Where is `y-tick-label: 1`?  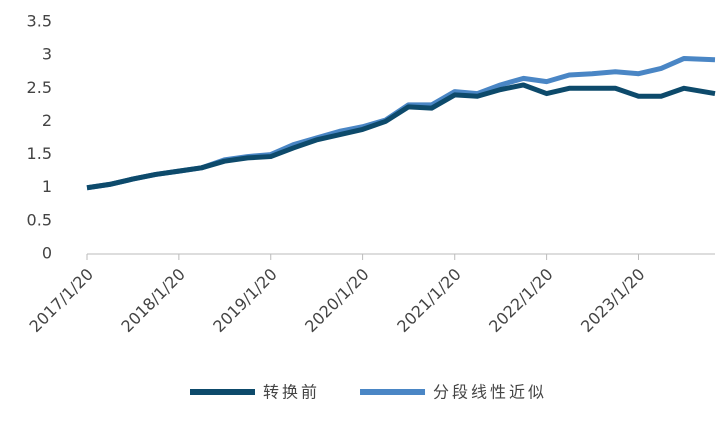
y-tick-label: 1 is located at coordinates (47, 186).